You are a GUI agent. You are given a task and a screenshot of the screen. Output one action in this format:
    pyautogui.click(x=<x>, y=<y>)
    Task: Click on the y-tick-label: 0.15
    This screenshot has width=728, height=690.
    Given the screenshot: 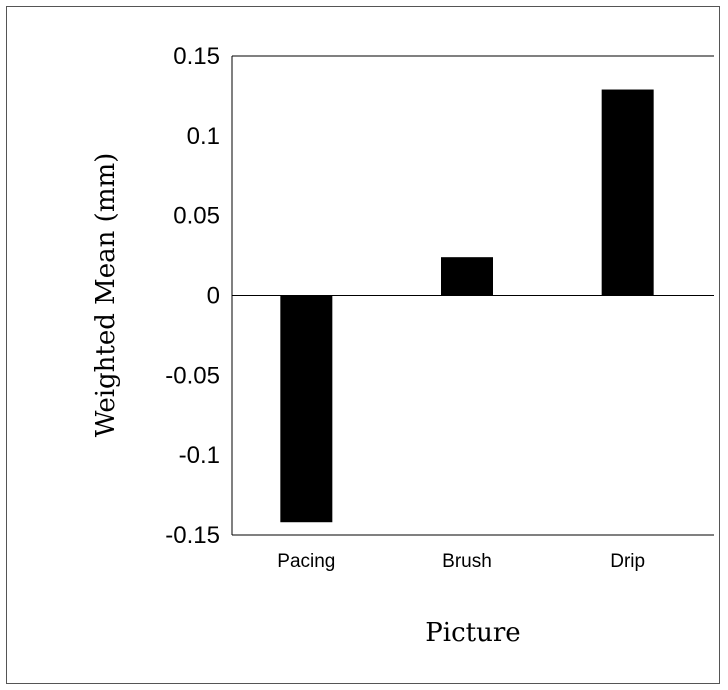 What is the action you would take?
    pyautogui.click(x=196, y=56)
    